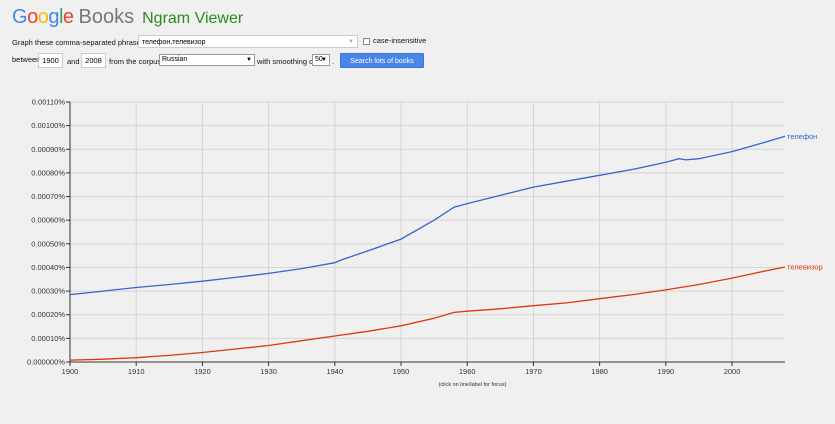  Describe the element at coordinates (599, 371) in the screenshot. I see `x-tick-label: 1980` at that location.